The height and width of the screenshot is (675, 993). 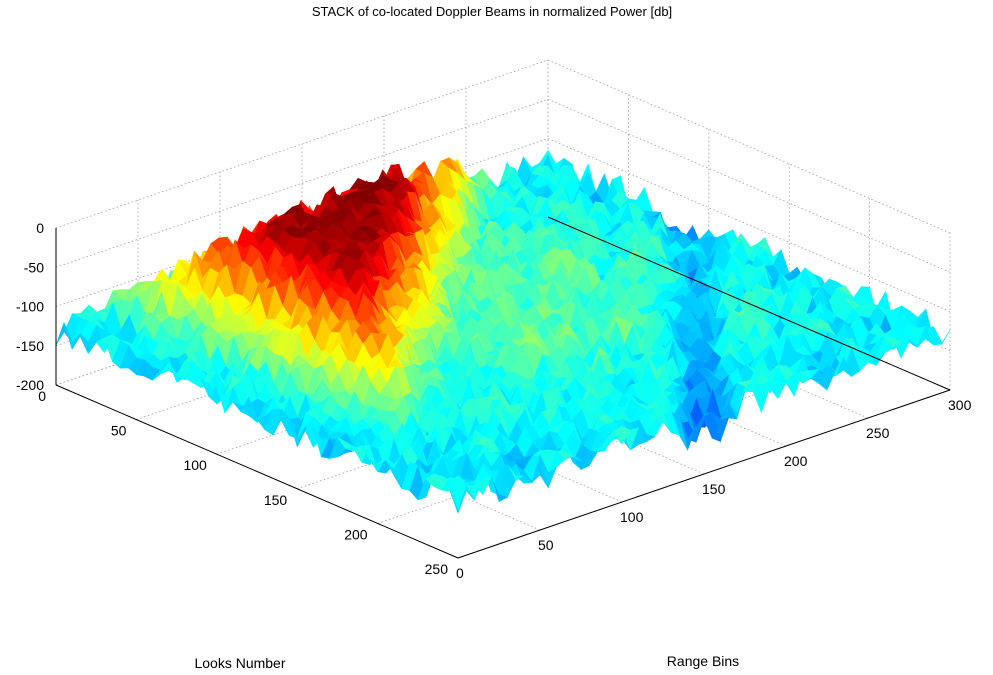 What do you see at coordinates (195, 465) in the screenshot?
I see `y-tick-label: 100` at bounding box center [195, 465].